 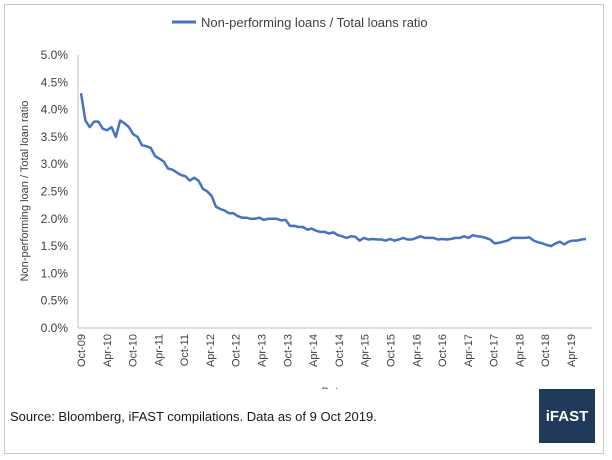 What do you see at coordinates (108, 350) in the screenshot?
I see `x-tick-label: Apr-10` at bounding box center [108, 350].